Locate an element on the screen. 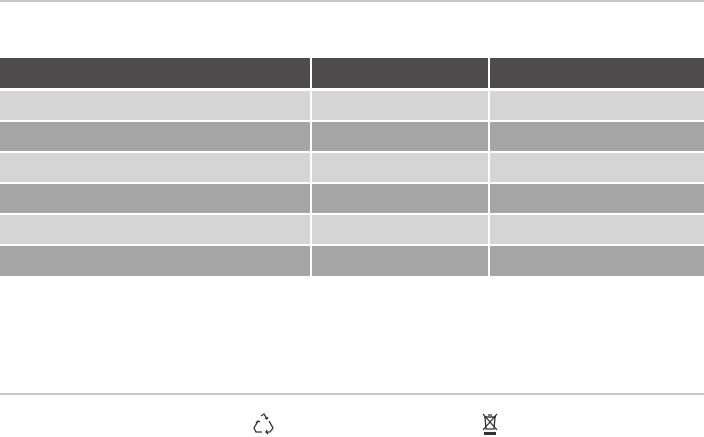  weee-bin-icon is located at coordinates (490, 424).